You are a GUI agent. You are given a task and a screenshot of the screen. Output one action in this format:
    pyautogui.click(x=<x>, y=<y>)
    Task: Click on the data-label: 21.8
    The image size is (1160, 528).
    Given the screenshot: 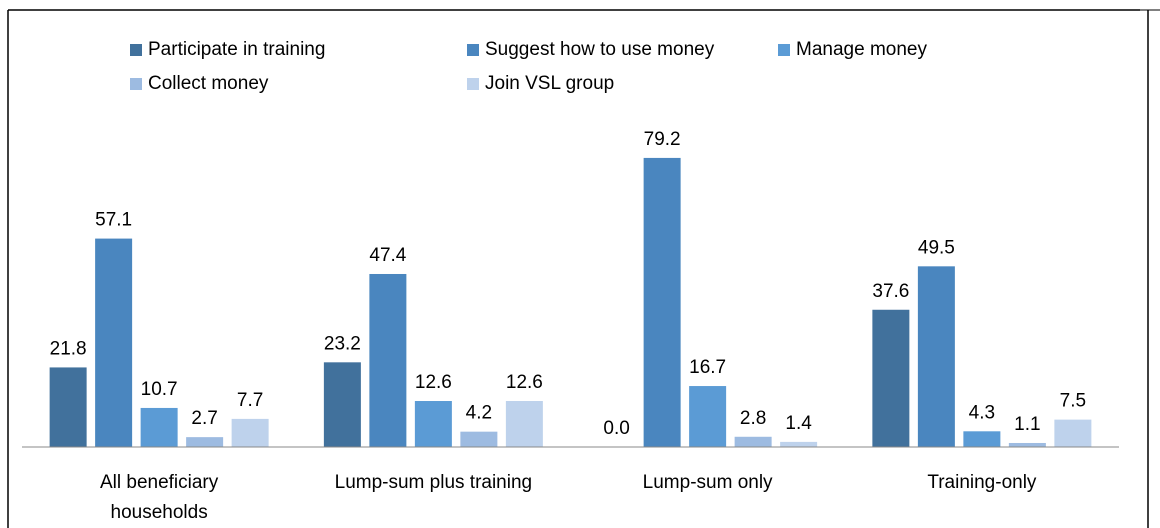 What is the action you would take?
    pyautogui.click(x=68, y=348)
    